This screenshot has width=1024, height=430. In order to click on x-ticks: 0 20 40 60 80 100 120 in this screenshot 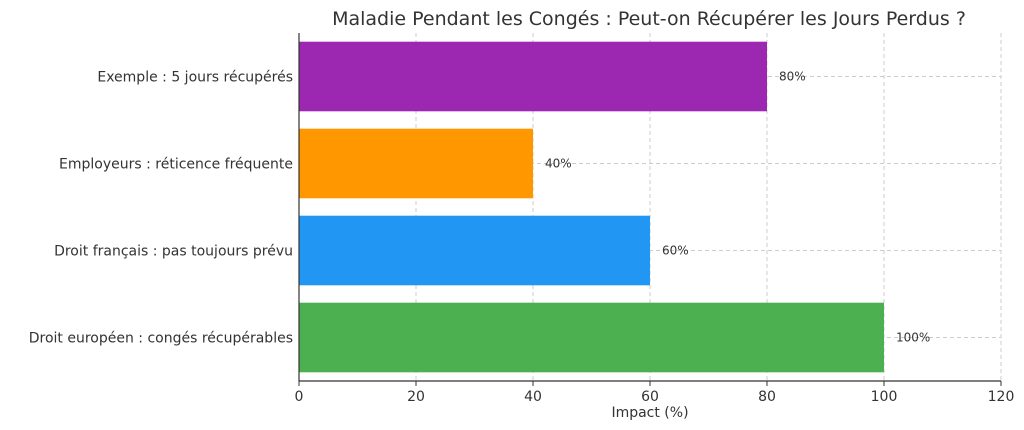, I will do `click(655, 393)`.